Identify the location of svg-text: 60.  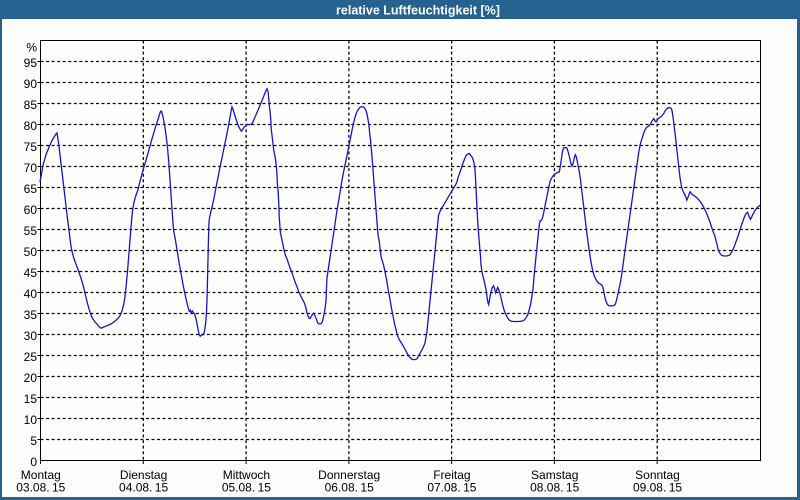
(31, 210).